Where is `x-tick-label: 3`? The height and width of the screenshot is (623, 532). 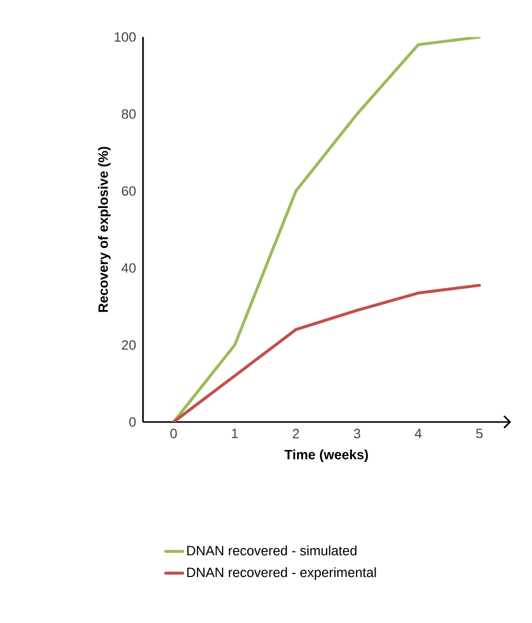
x-tick-label: 3 is located at coordinates (357, 433).